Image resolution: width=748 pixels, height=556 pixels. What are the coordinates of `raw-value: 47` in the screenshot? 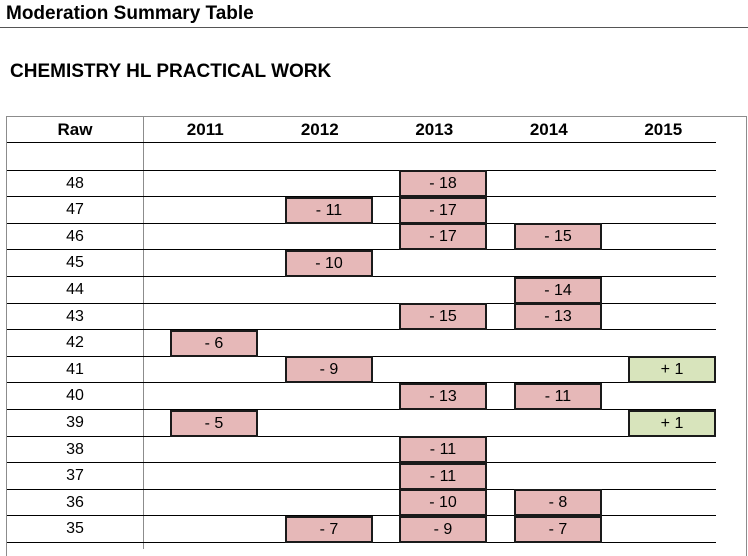 It's located at (75, 209).